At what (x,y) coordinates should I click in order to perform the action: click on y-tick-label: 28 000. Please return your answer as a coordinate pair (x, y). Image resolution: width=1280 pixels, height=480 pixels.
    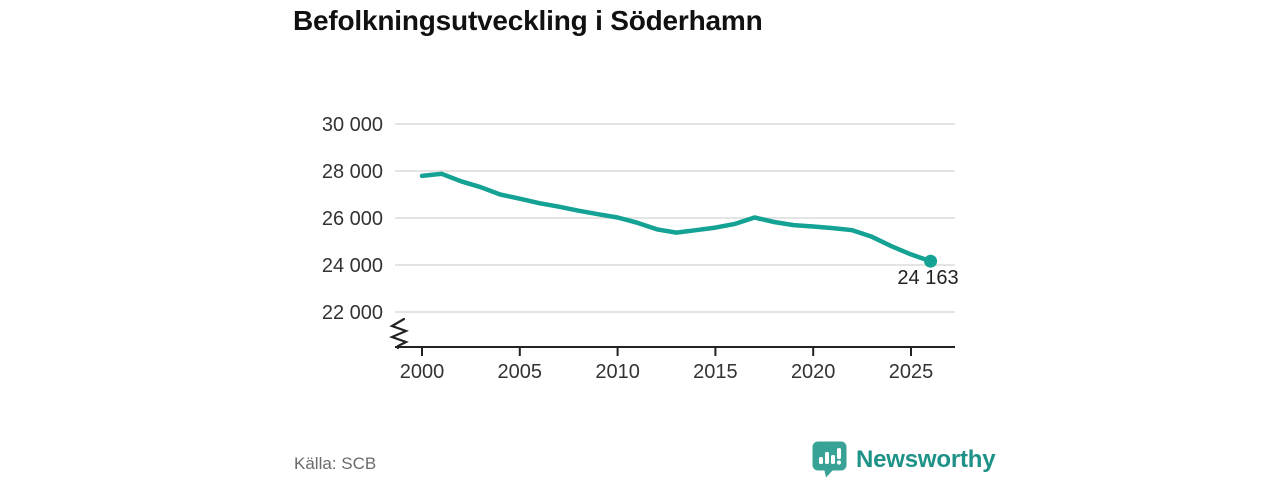
    Looking at the image, I should click on (352, 172).